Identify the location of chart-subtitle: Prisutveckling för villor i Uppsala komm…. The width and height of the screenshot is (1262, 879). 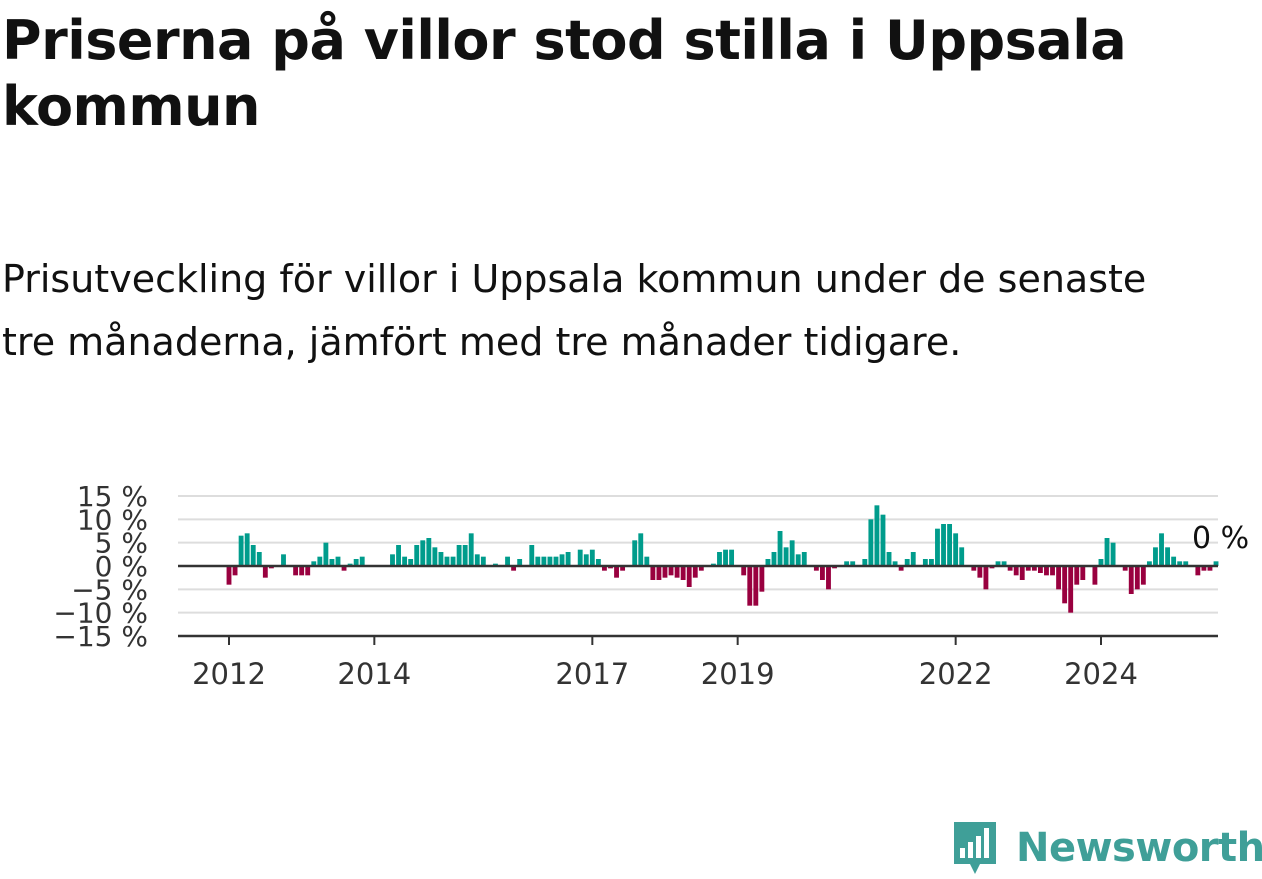
(574, 310).